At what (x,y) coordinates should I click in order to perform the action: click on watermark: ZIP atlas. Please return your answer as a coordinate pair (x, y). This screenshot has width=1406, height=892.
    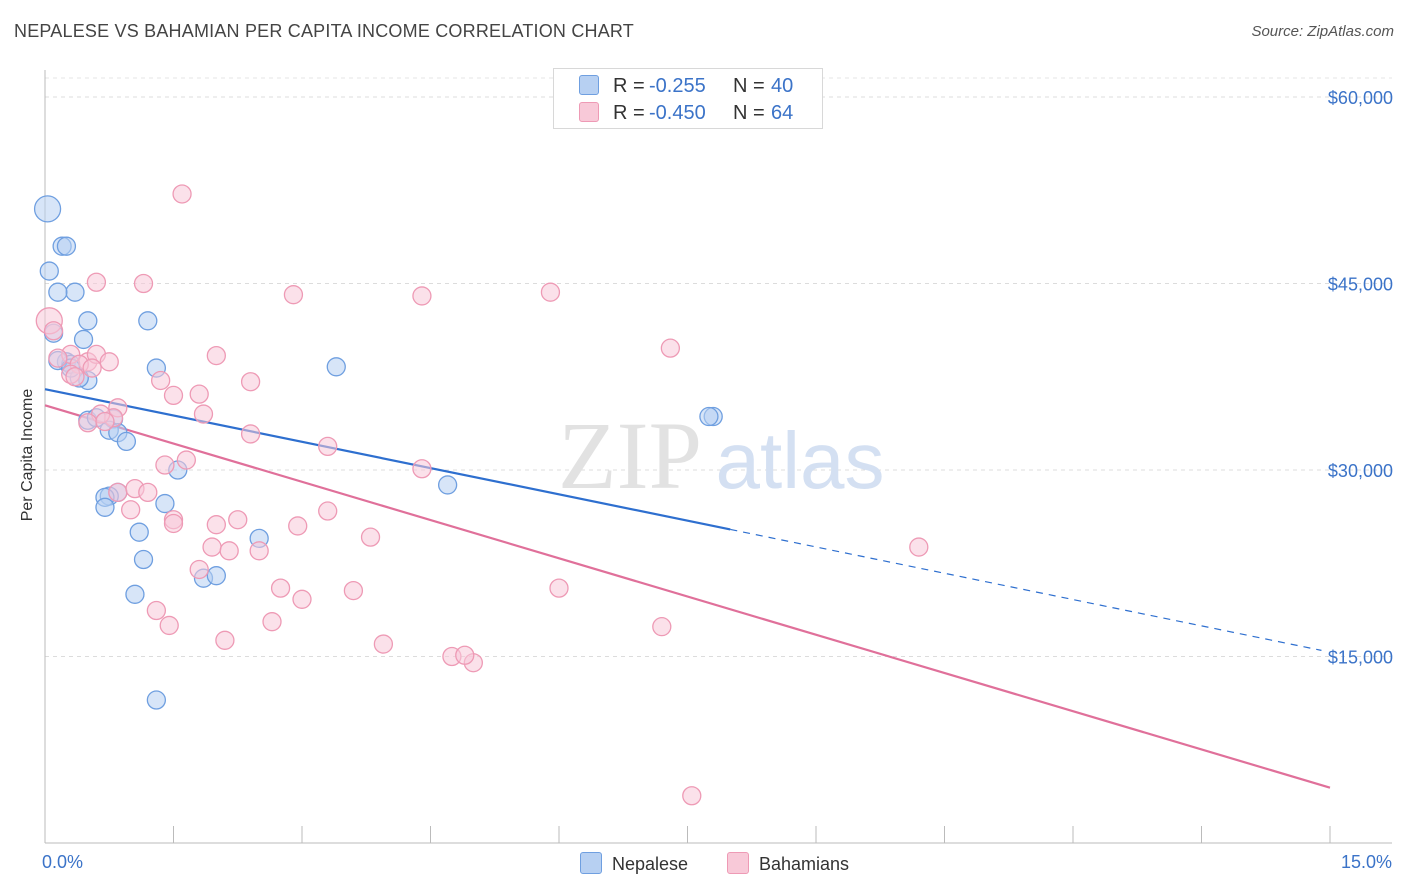
    Looking at the image, I should click on (721, 455).